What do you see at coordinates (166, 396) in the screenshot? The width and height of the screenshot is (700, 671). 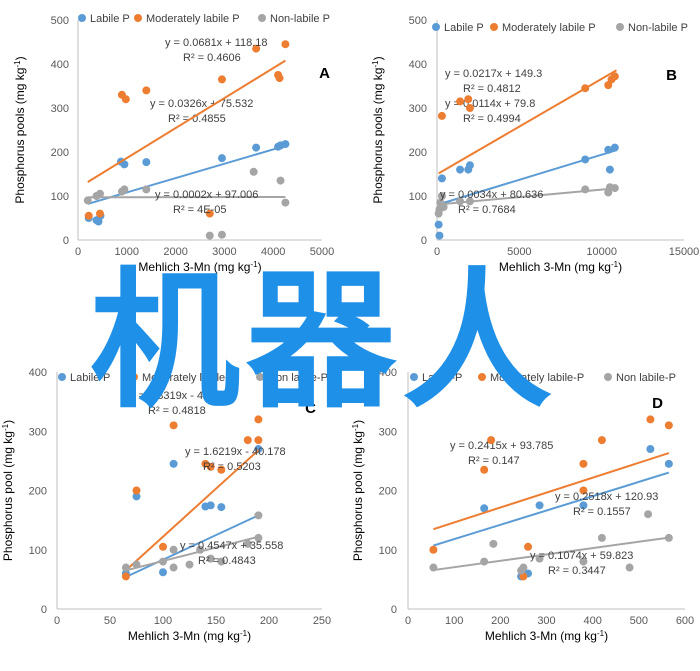 I see `trend-equation: y = 0.8319x - 4` at bounding box center [166, 396].